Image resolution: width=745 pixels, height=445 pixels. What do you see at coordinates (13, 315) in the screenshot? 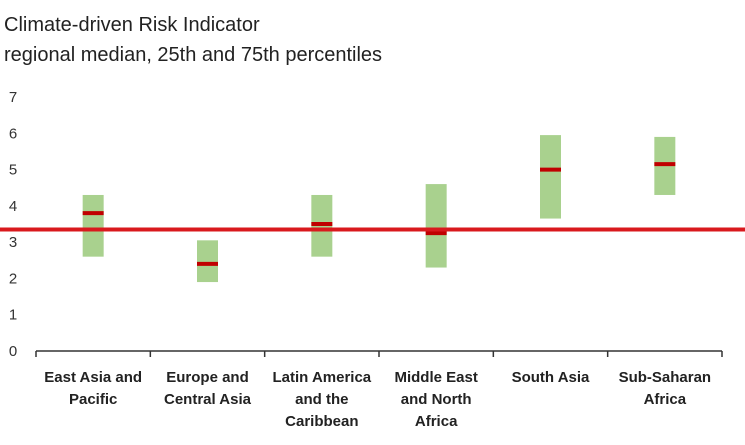
I see `y-tick-label: 1` at bounding box center [13, 315].